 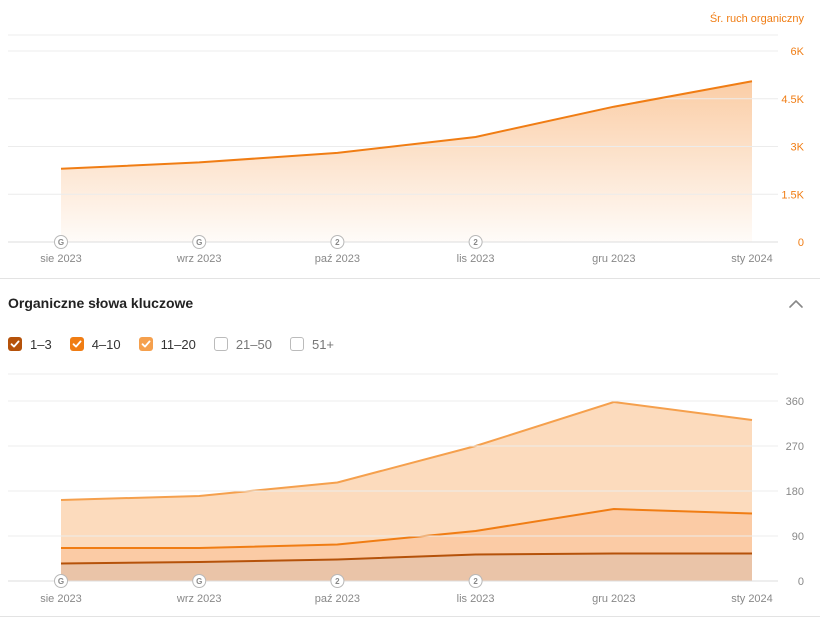 I want to click on collapse-section-button, so click(x=796, y=304).